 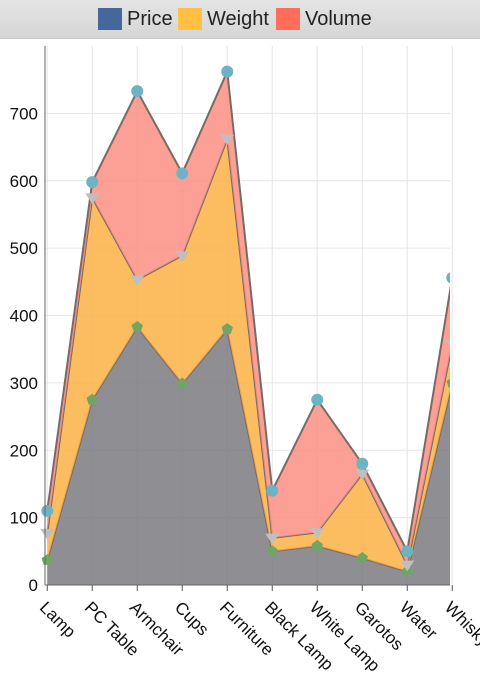 I want to click on legend-swatch-weight, so click(x=190, y=19).